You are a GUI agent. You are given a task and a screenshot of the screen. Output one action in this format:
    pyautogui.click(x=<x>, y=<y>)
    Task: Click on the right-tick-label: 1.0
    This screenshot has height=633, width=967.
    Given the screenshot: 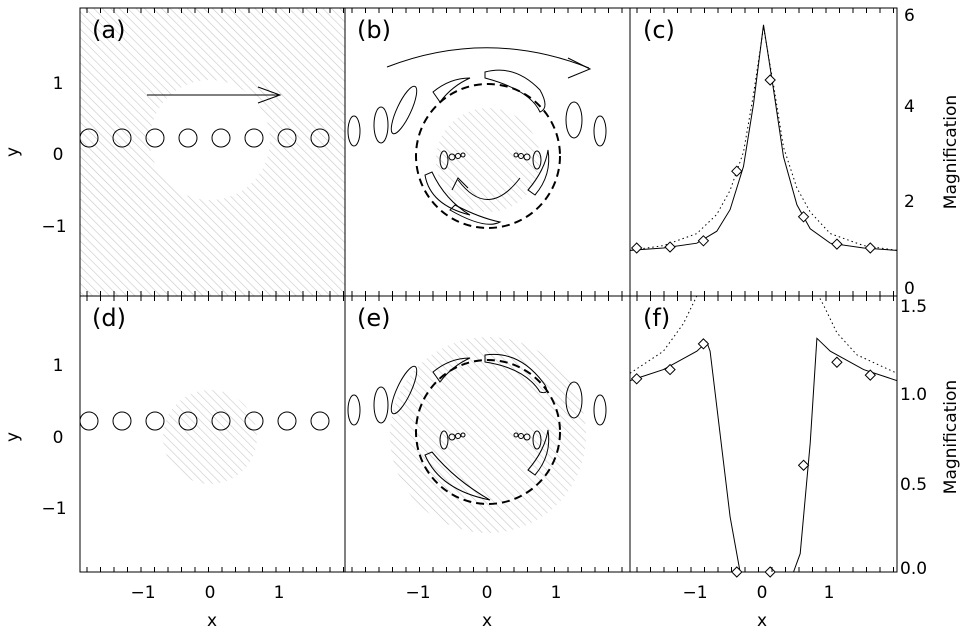 What is the action you would take?
    pyautogui.click(x=913, y=395)
    